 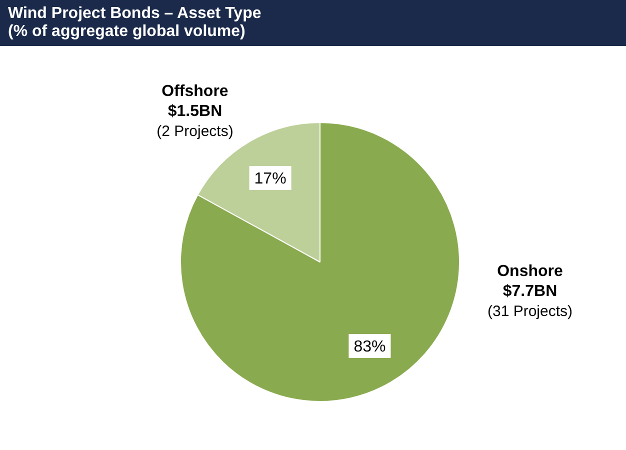 What do you see at coordinates (195, 132) in the screenshot?
I see `text: (2 Projects)` at bounding box center [195, 132].